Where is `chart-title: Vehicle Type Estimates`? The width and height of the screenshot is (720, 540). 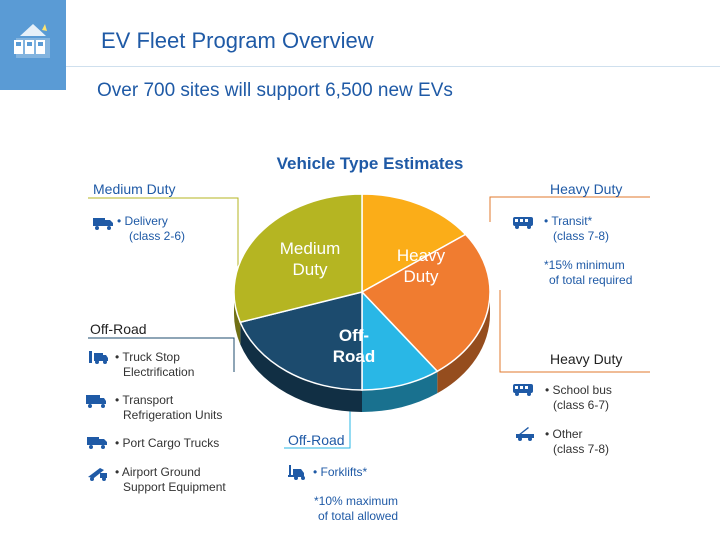 chart-title: Vehicle Type Estimates is located at coordinates (370, 163).